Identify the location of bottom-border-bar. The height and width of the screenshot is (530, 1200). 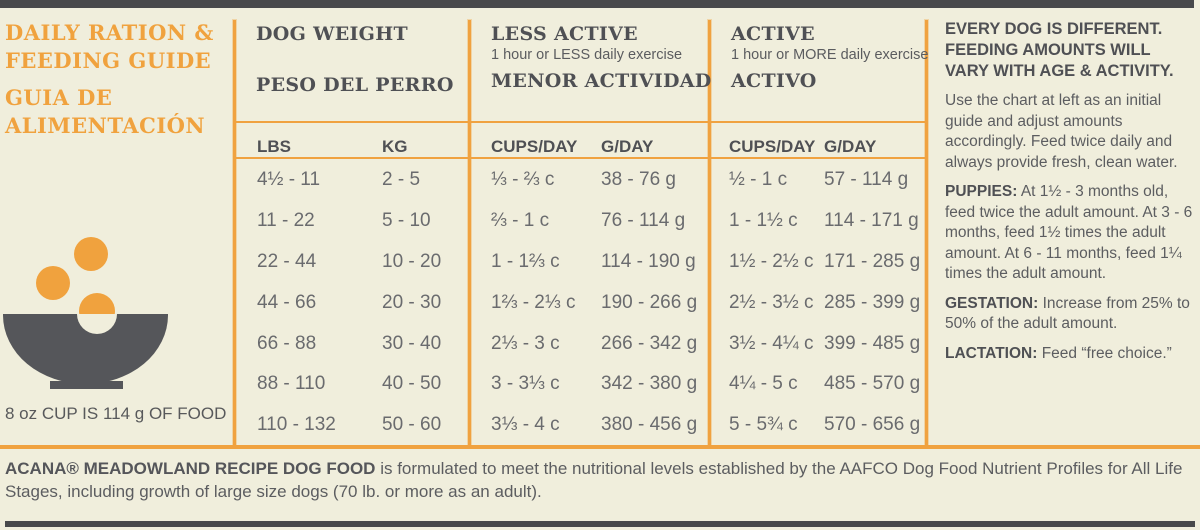
(600, 524).